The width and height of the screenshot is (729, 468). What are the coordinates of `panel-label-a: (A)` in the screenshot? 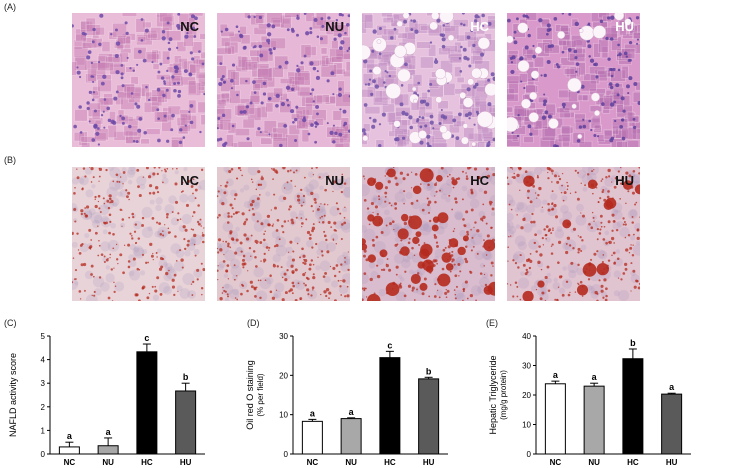 It's located at (10, 7).